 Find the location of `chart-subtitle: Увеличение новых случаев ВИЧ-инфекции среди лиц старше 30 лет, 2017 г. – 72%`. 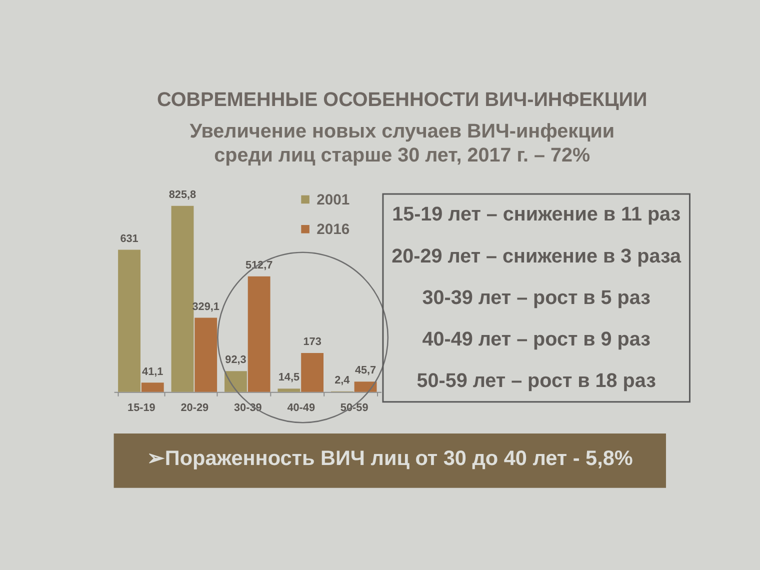

chart-subtitle: Увеличение новых случаев ВИЧ-инфекции среди лиц старше 30 лет, 2017 г. – 72% is located at coordinates (402, 143).